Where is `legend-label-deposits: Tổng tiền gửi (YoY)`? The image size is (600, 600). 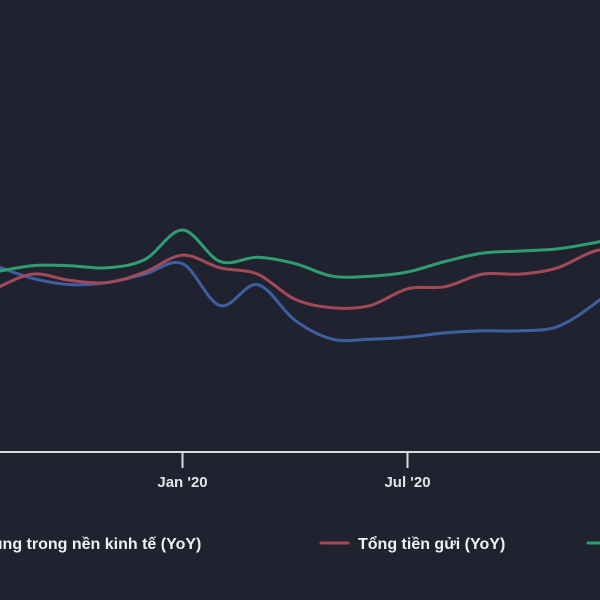
legend-label-deposits: Tổng tiền gửi (YoY) is located at coordinates (431, 544).